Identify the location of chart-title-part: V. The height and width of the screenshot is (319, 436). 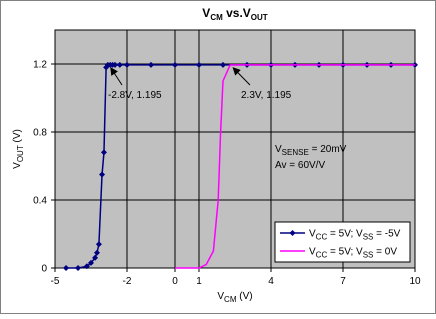
(206, 13).